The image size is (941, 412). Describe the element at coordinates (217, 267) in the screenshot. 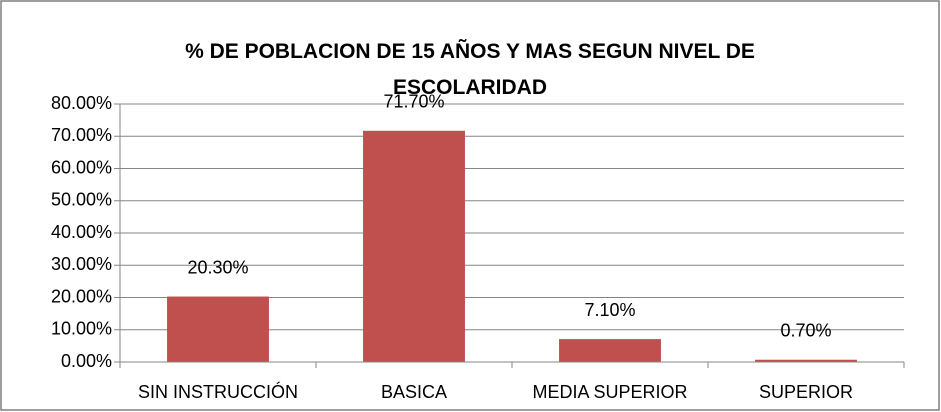

I see `data-label: 20.30%` at that location.